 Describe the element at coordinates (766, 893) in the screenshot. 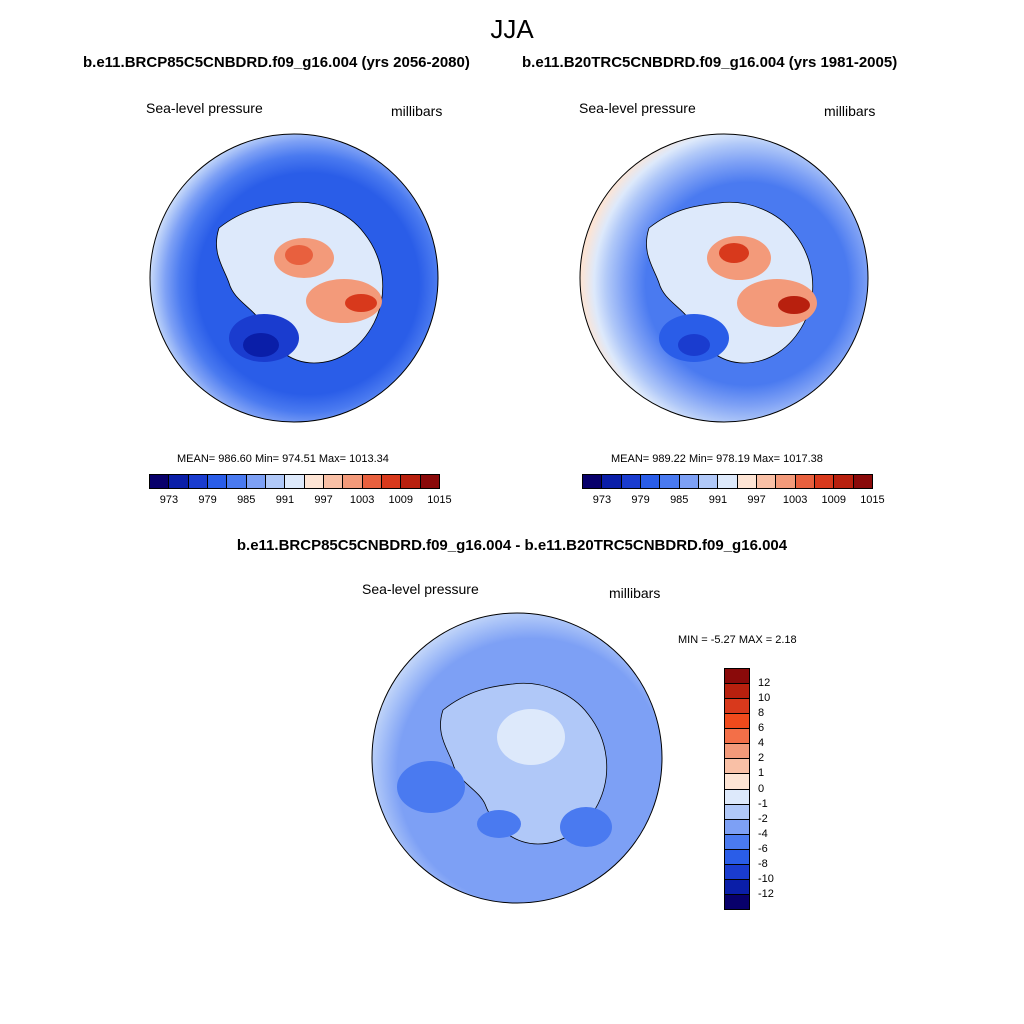

I see `colorbar-tick-label: -12` at that location.